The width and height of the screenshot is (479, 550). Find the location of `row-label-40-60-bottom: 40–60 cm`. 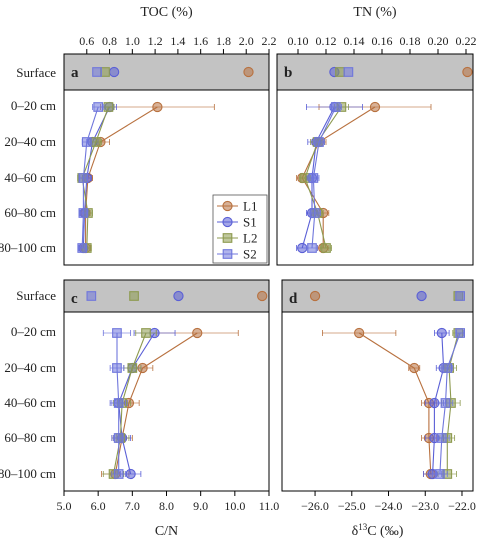

row-label-40-60-bottom: 40–60 cm is located at coordinates (30, 402).